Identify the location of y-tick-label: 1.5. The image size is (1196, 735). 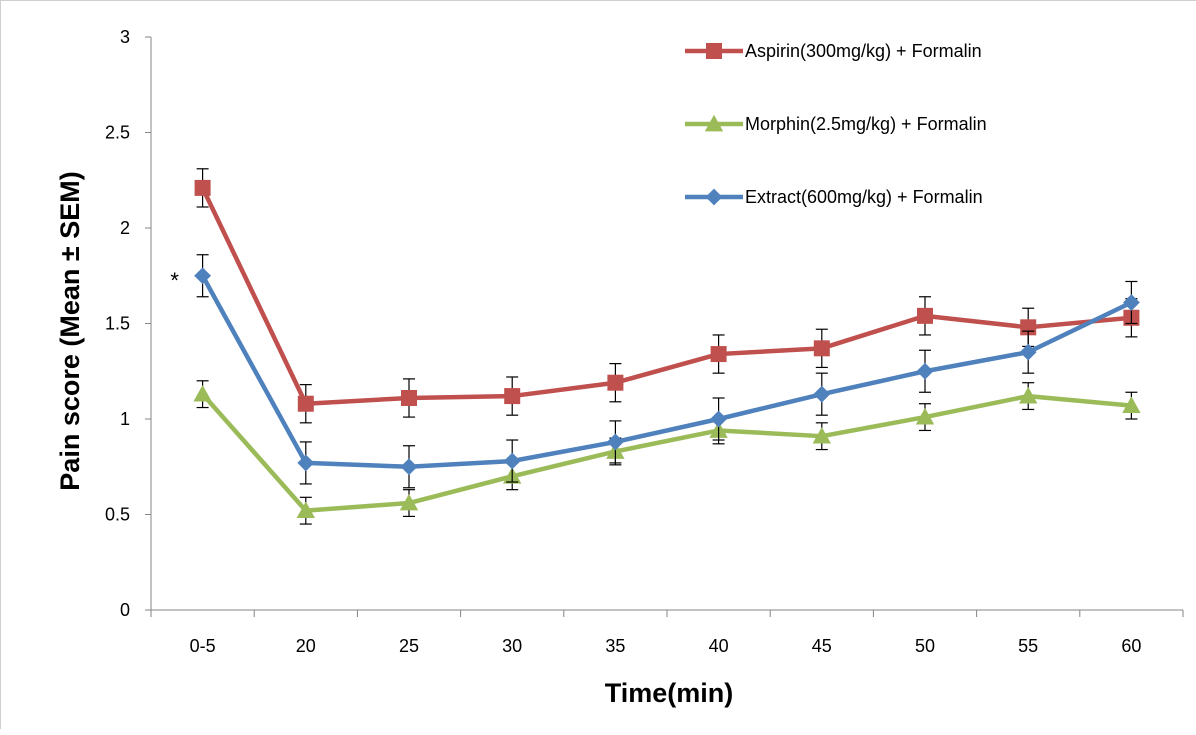
(117, 324).